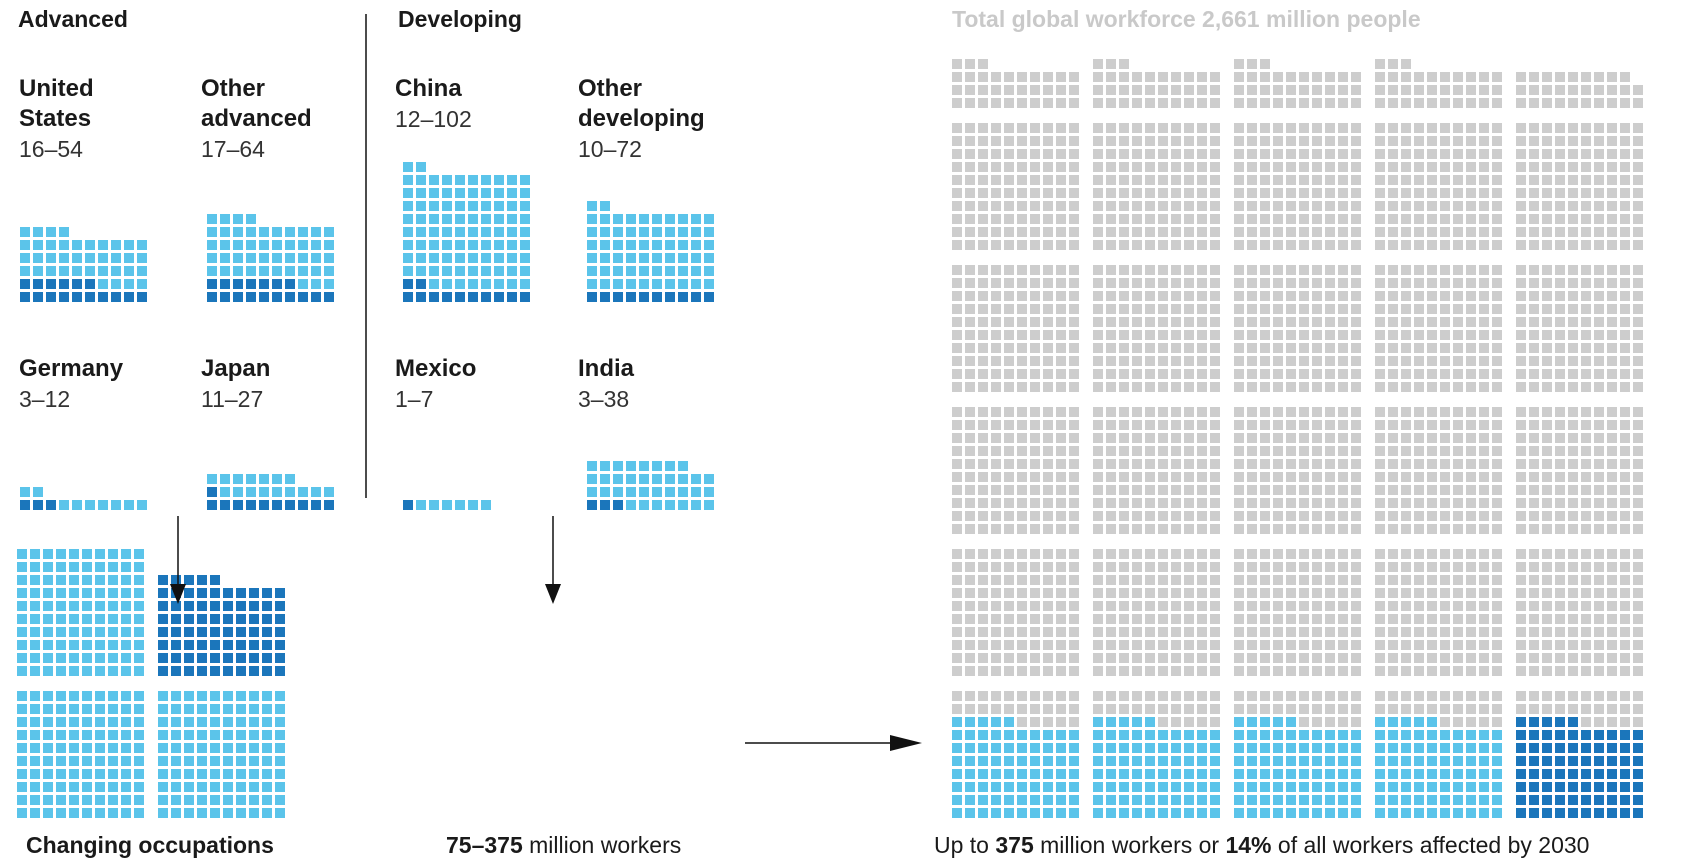 This screenshot has width=1689, height=863. I want to click on waffle-square-japan, so click(277, 505).